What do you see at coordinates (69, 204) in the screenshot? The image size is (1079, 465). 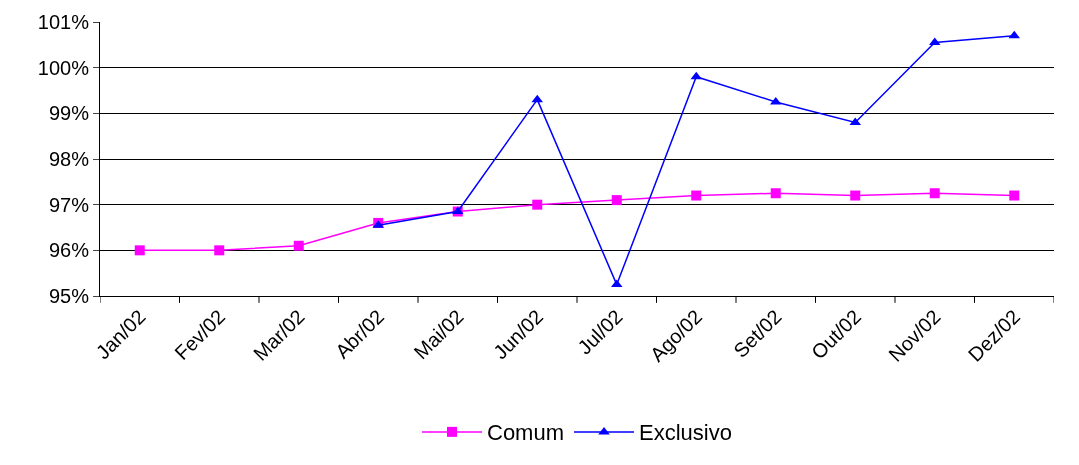 I see `y-tick-label: 97%` at bounding box center [69, 204].